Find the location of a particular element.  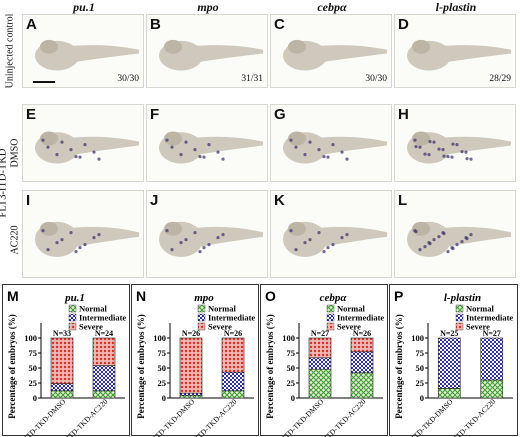

micrograph-panel: E is located at coordinates (83, 143).